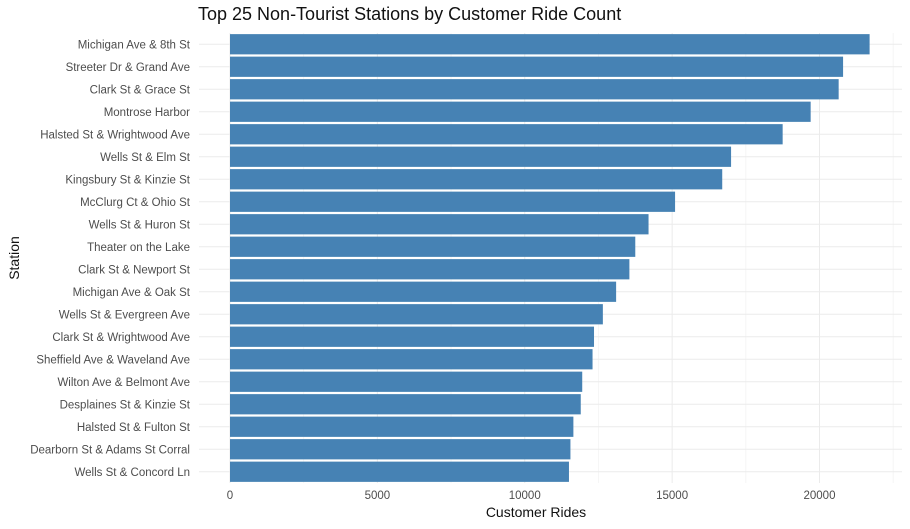 This screenshot has width=910, height=529. Describe the element at coordinates (121, 338) in the screenshot. I see `y-tick-label: Clark St & Wrightwood Ave` at that location.